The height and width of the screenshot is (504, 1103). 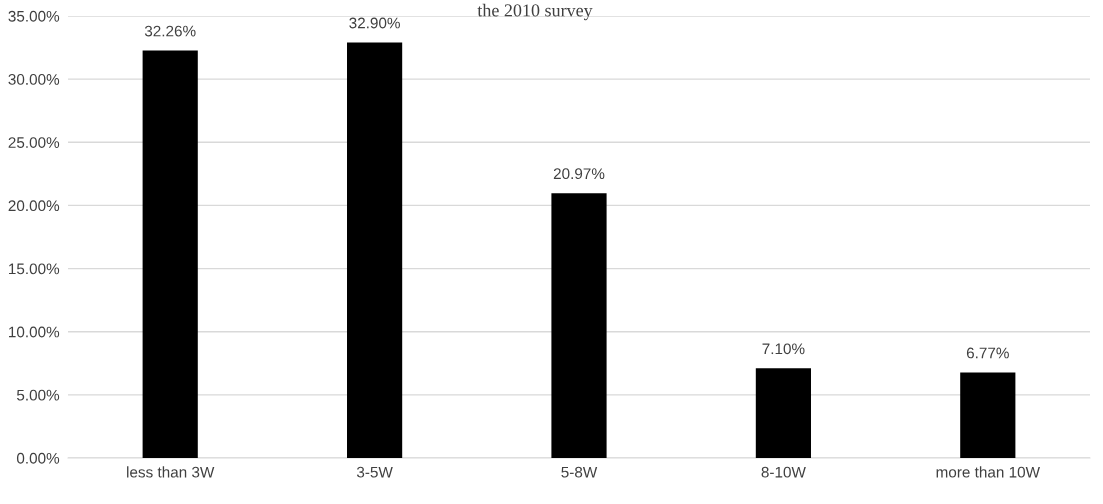 What do you see at coordinates (34, 79) in the screenshot?
I see `y-tick-label: 30.00%` at bounding box center [34, 79].